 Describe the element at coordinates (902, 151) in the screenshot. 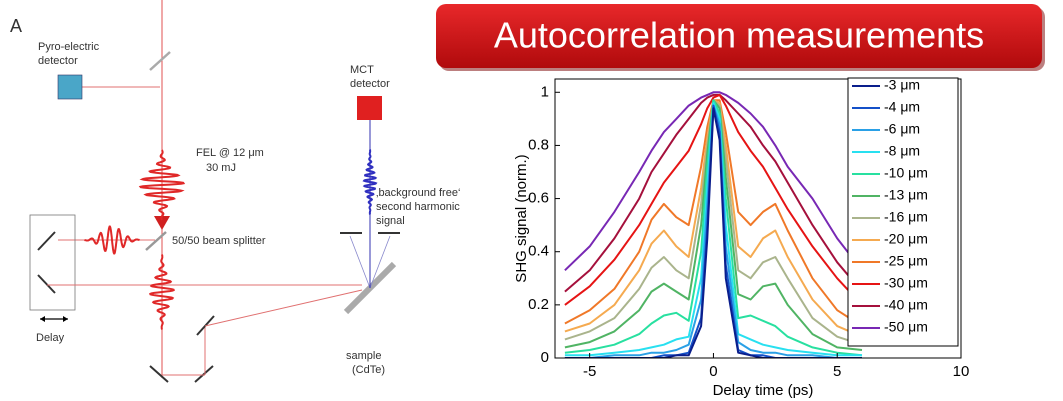

I see `legend-label: -8 μm` at that location.